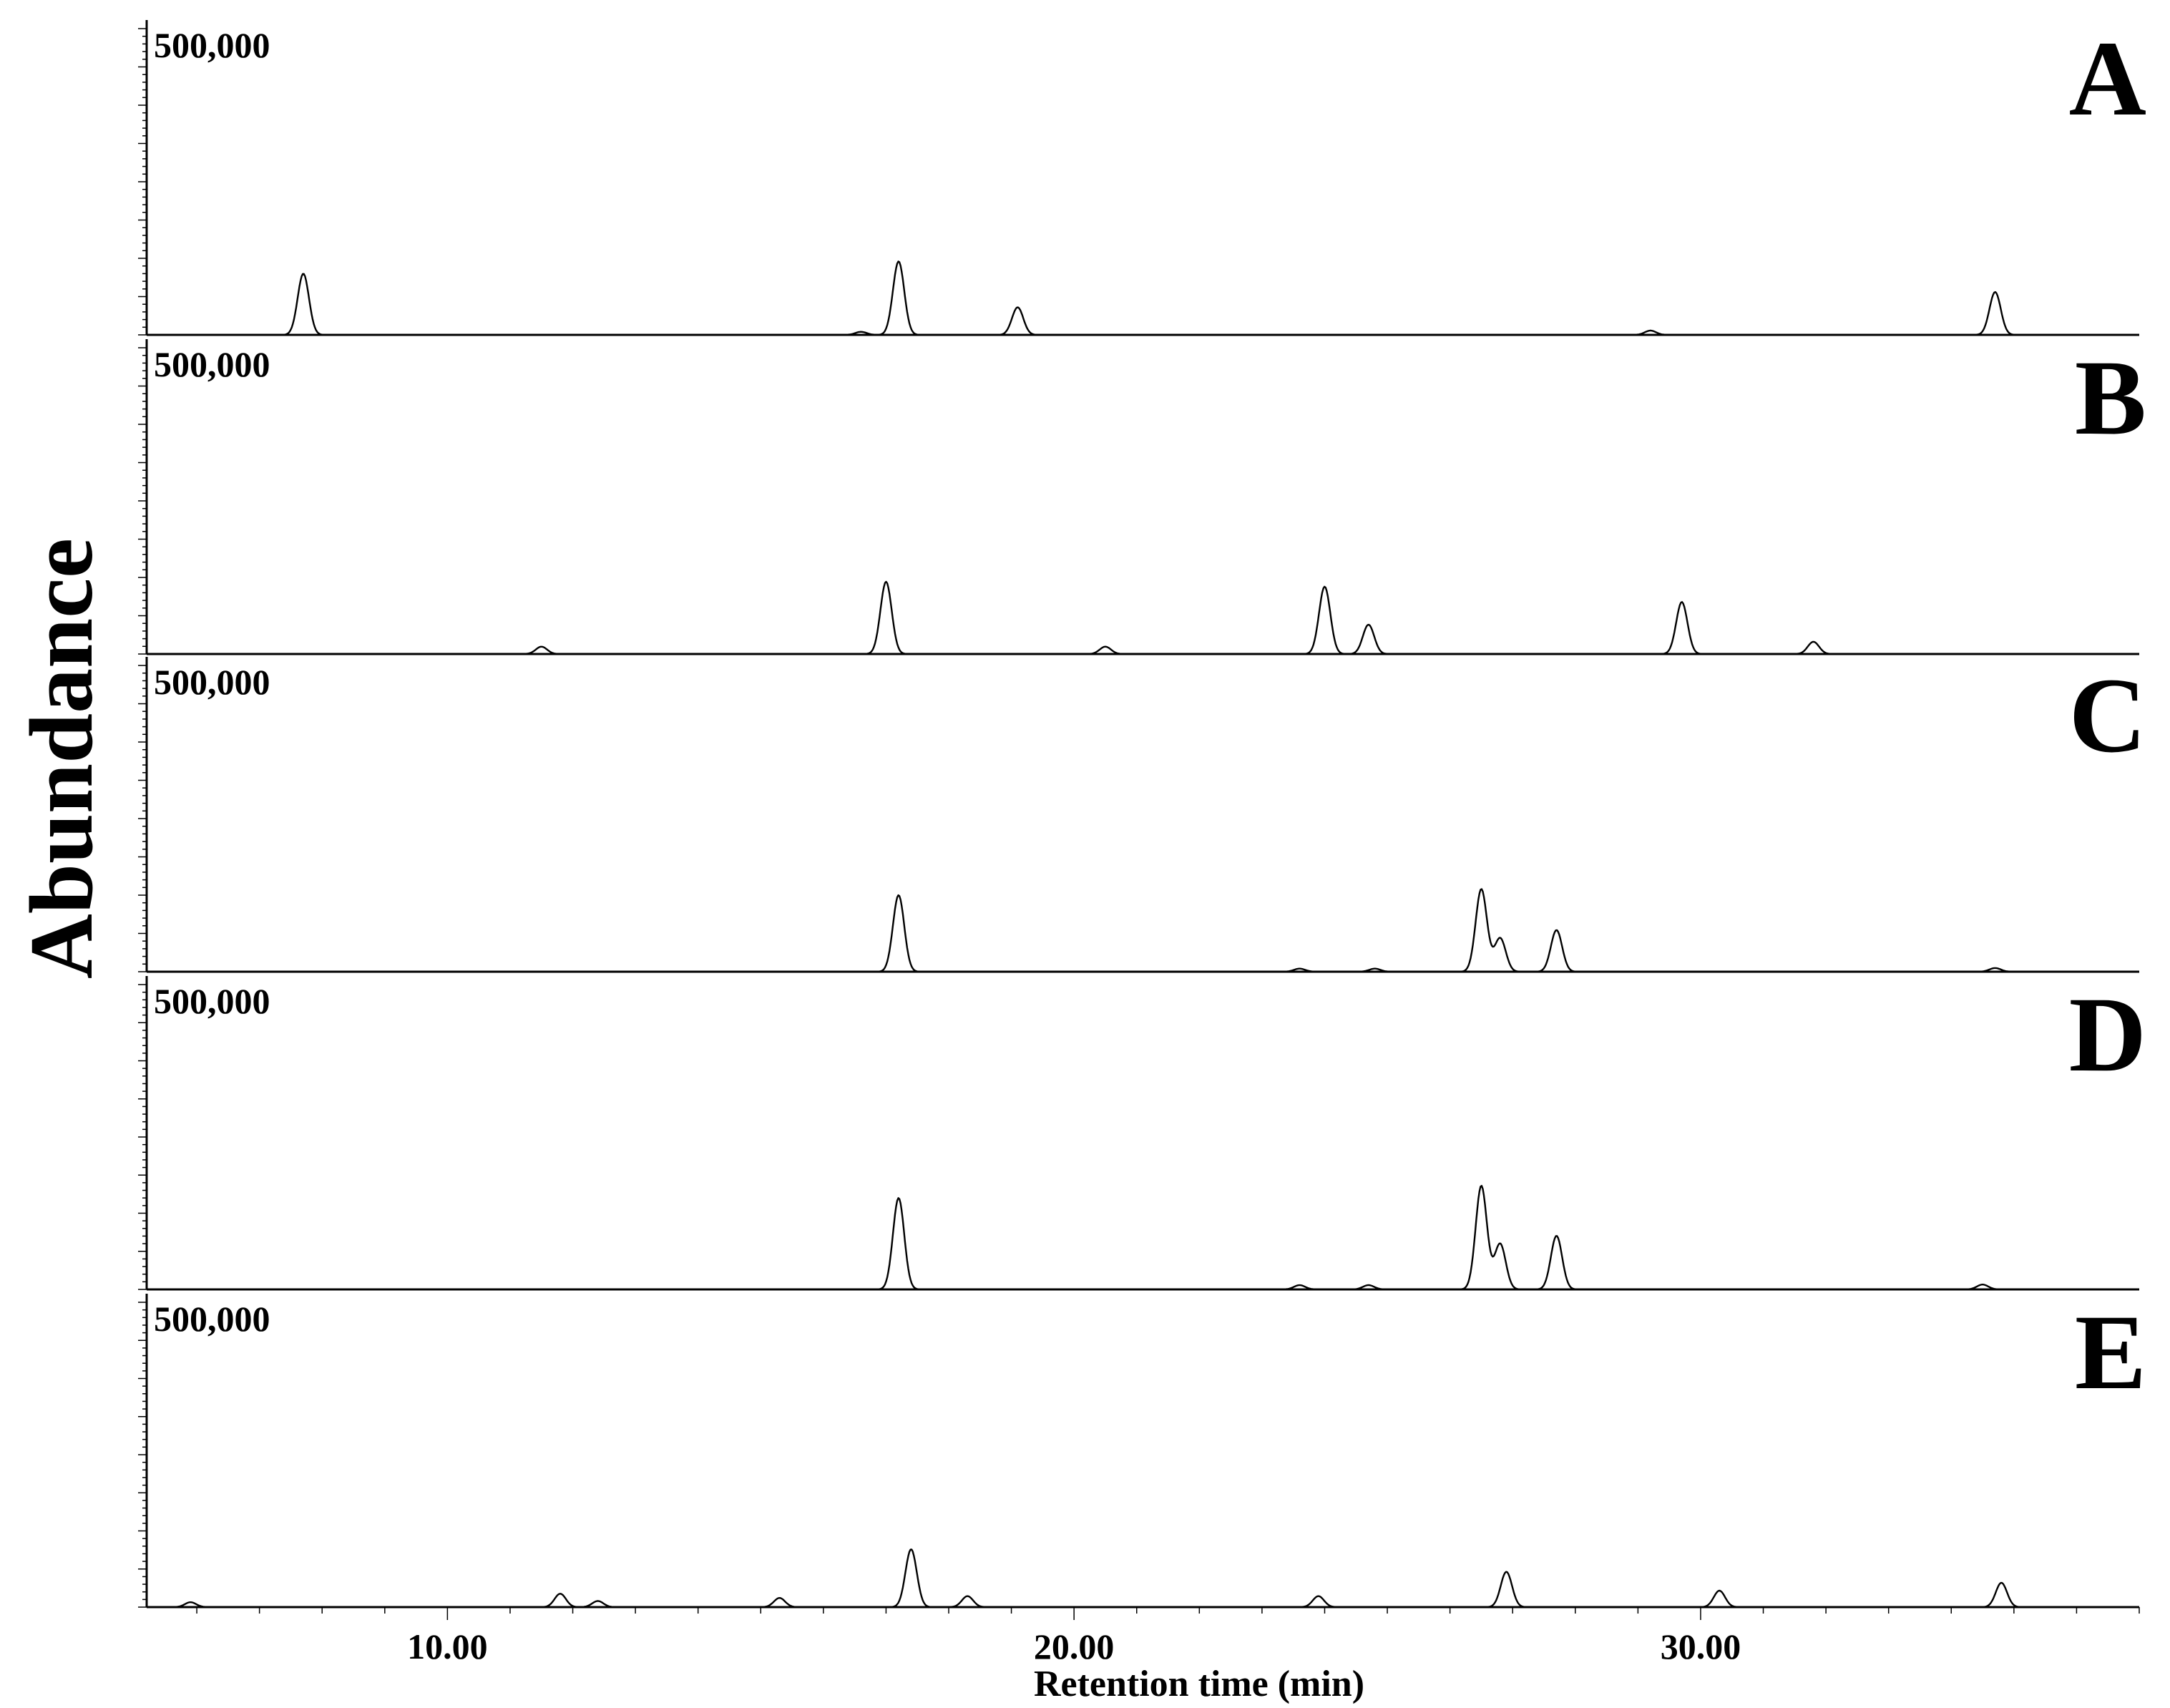  Describe the element at coordinates (1168, 1637) in the screenshot. I see `x-axis: 10.00 20.00 30.00` at that location.